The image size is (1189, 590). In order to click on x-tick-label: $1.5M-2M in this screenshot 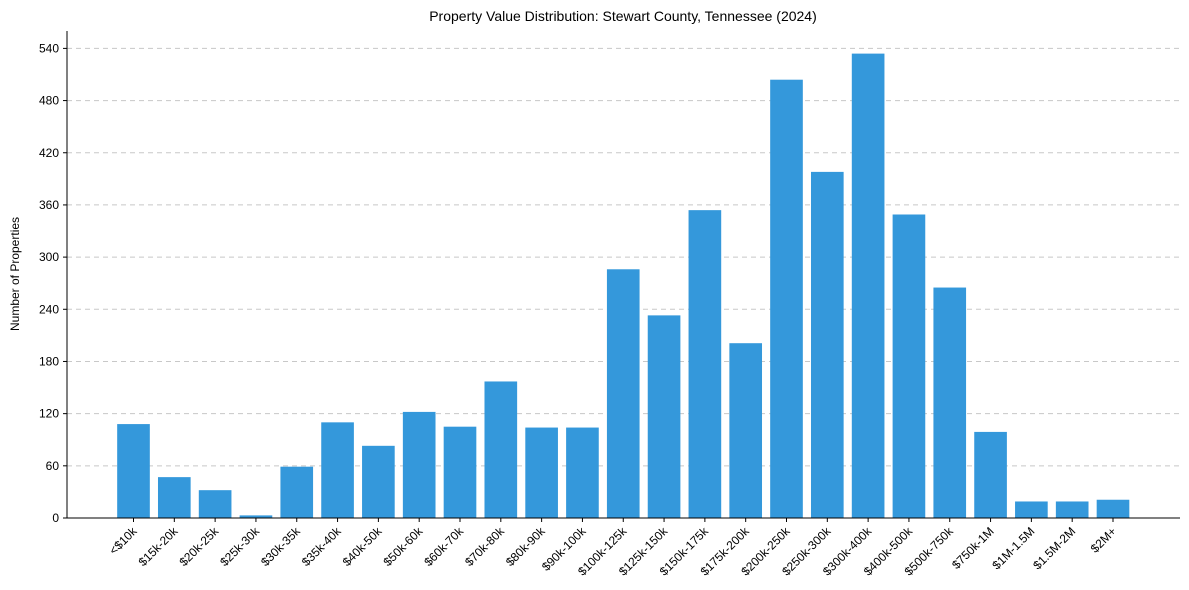, I will do `click(1054, 548)`.